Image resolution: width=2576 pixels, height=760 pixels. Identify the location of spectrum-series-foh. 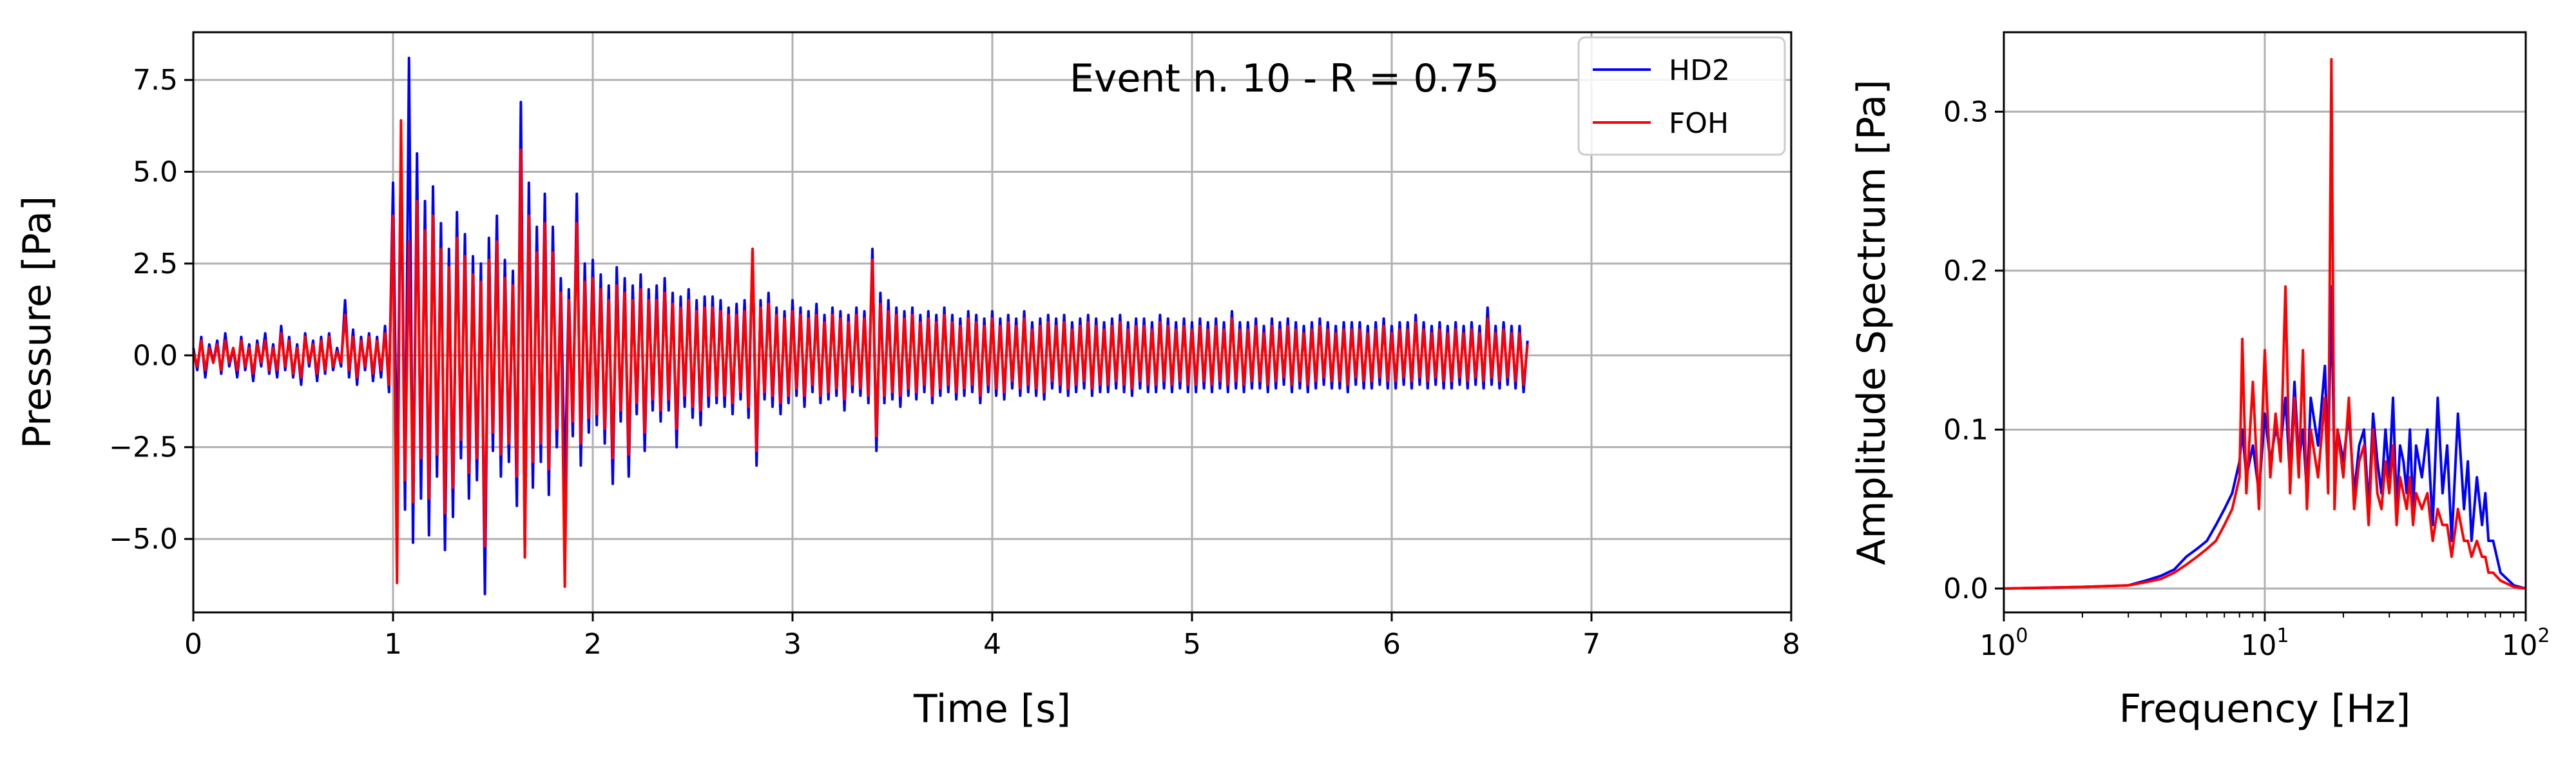
(2264, 323).